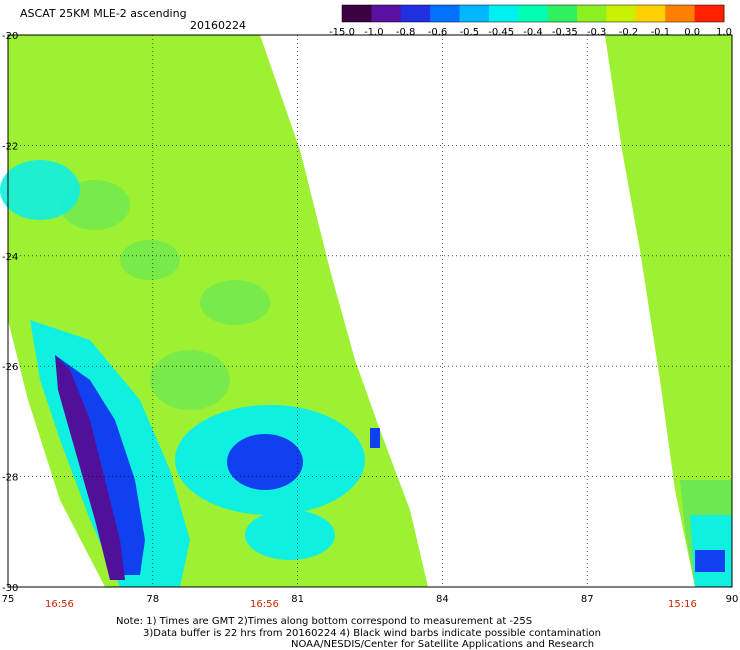 The image size is (740, 650). Describe the element at coordinates (218, 25) in the screenshot. I see `map-date: 20160224` at that location.